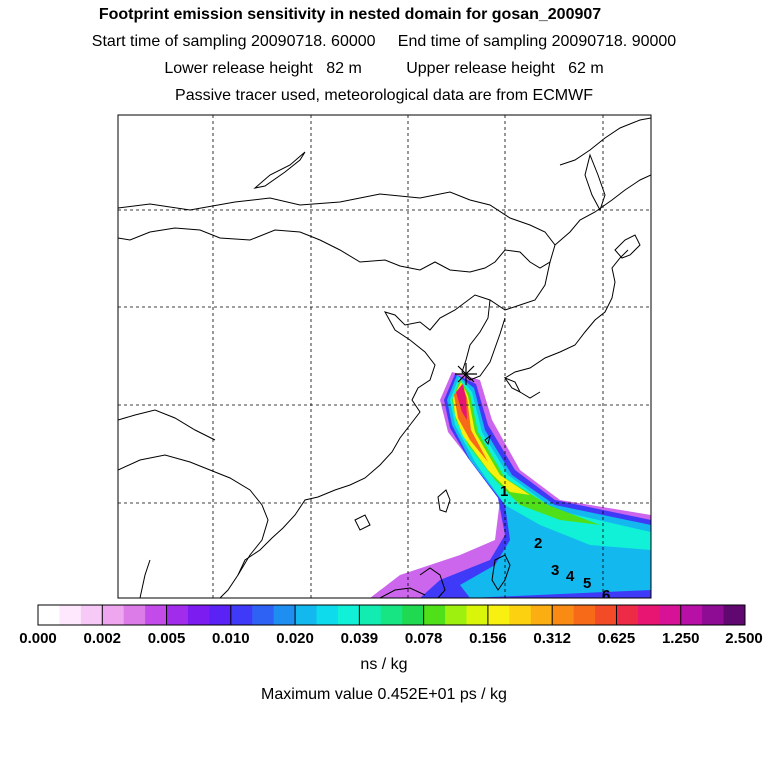 This screenshot has height=768, width=768. I want to click on colorbar-tick-label: 2.500, so click(744, 638).